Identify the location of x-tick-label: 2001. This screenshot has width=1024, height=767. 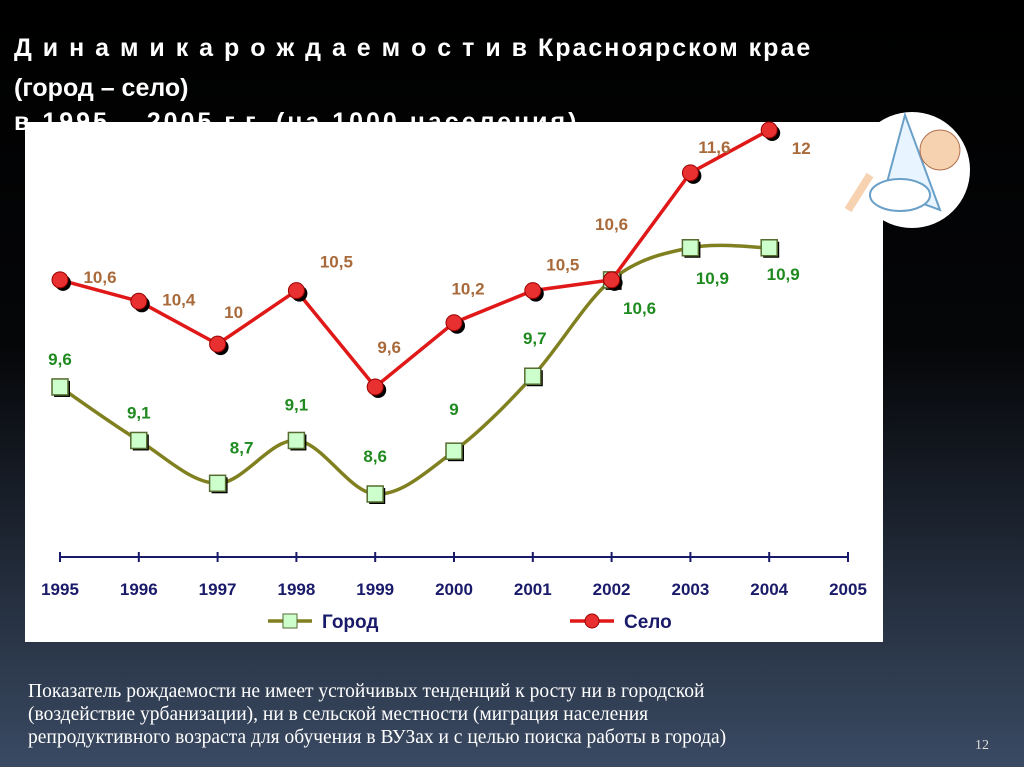
(533, 589).